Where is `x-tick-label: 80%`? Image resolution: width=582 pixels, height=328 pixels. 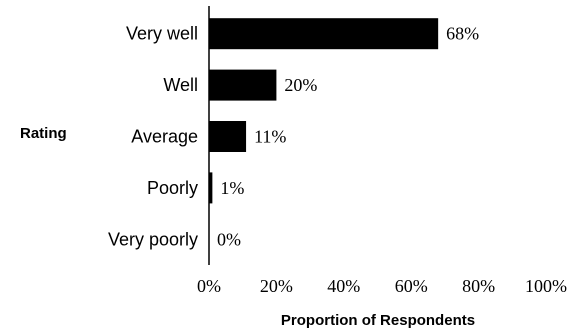
x-tick-label: 80% is located at coordinates (478, 286).